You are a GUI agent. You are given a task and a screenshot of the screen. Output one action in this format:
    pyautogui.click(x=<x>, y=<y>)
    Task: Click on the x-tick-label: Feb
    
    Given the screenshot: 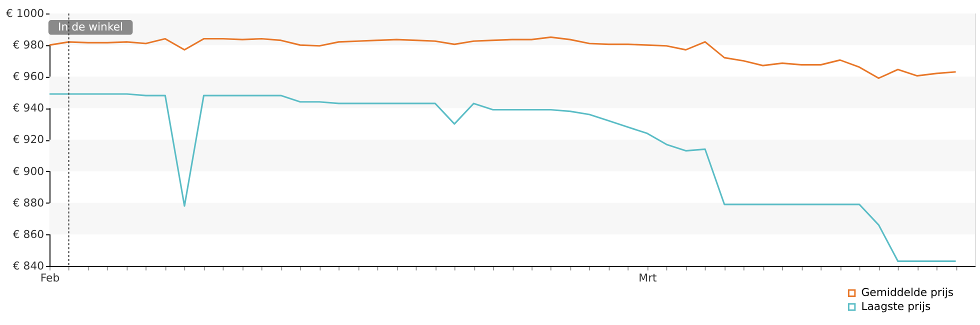 What is the action you would take?
    pyautogui.click(x=50, y=277)
    